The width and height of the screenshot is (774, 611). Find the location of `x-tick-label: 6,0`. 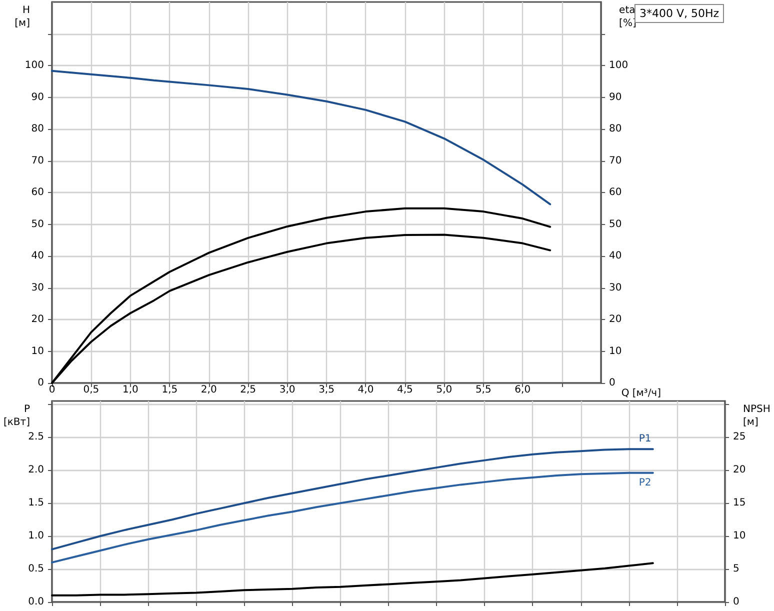

x-tick-label: 6,0 is located at coordinates (522, 390).